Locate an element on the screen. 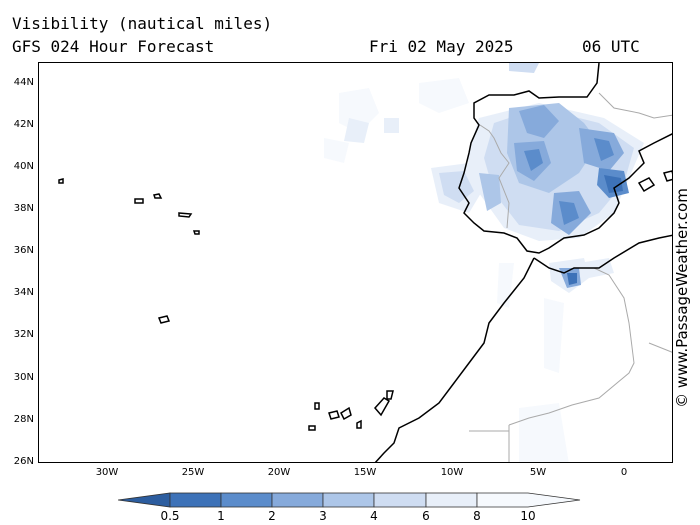 This screenshot has width=700, height=525. lat-label-30n: 30N is located at coordinates (23, 377).